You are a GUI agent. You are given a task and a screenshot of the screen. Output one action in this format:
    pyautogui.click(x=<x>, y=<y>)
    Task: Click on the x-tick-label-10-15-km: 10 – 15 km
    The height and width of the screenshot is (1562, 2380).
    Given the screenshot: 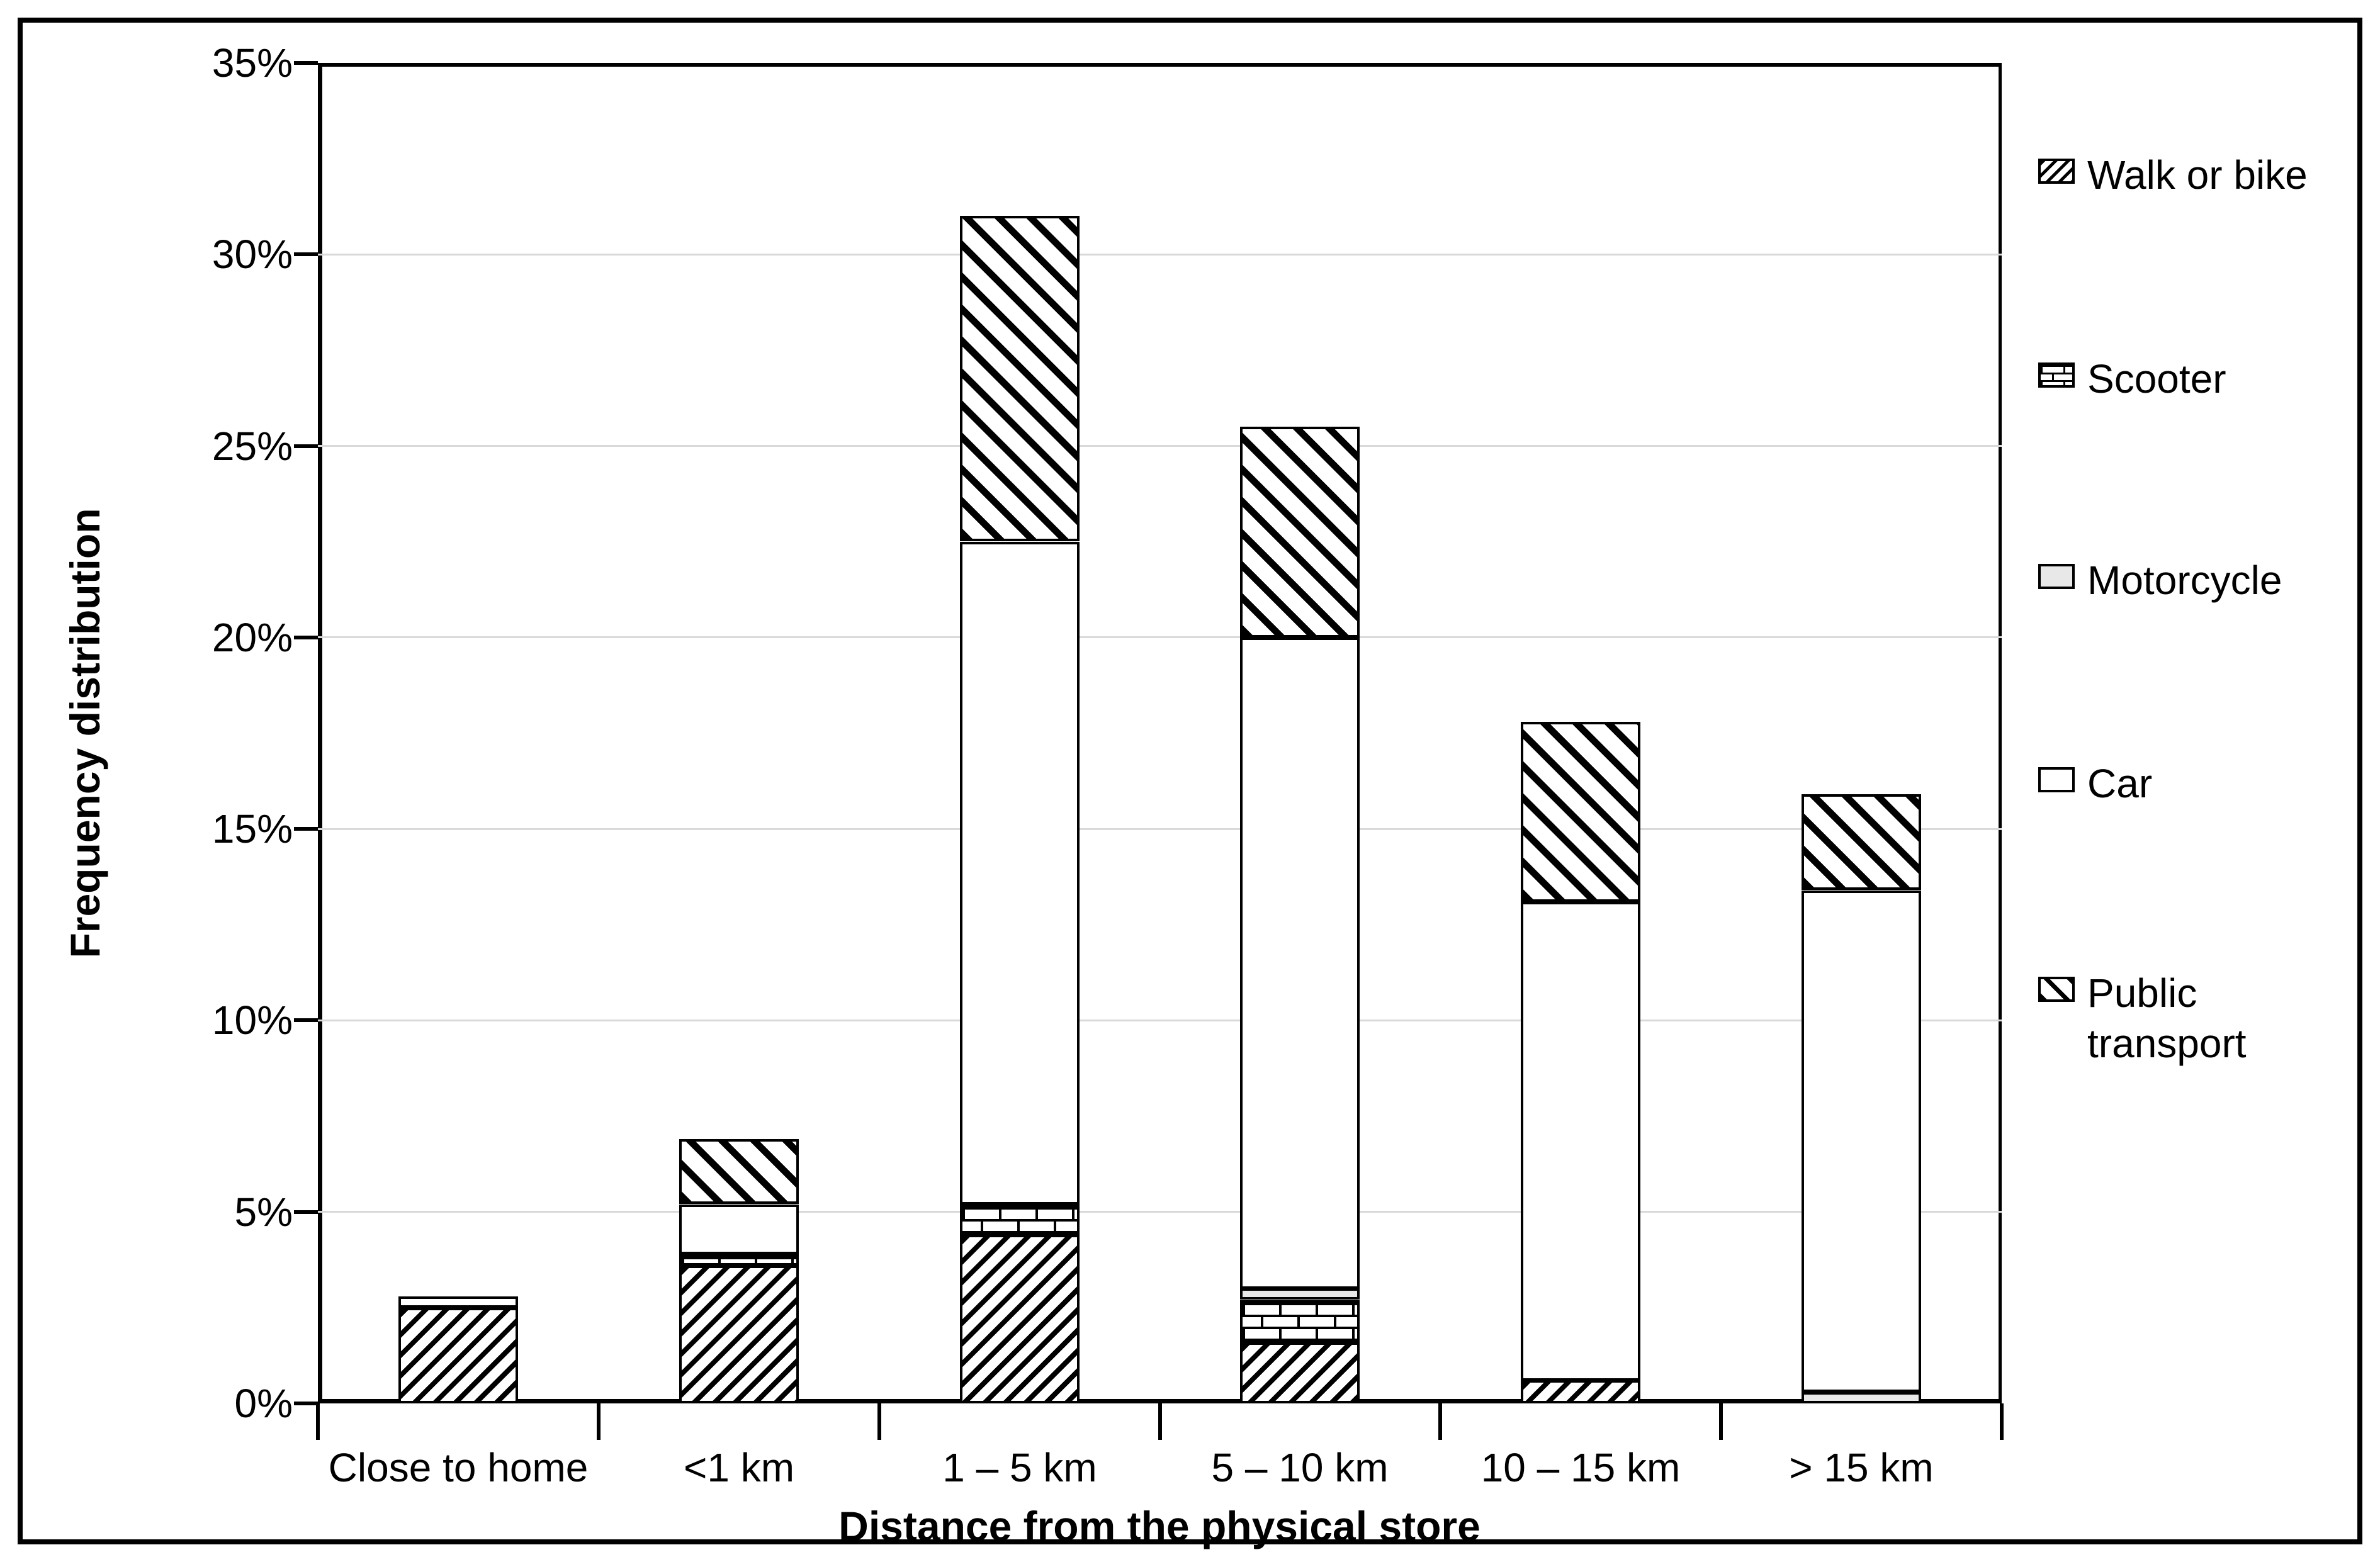 What is the action you would take?
    pyautogui.click(x=1580, y=1467)
    